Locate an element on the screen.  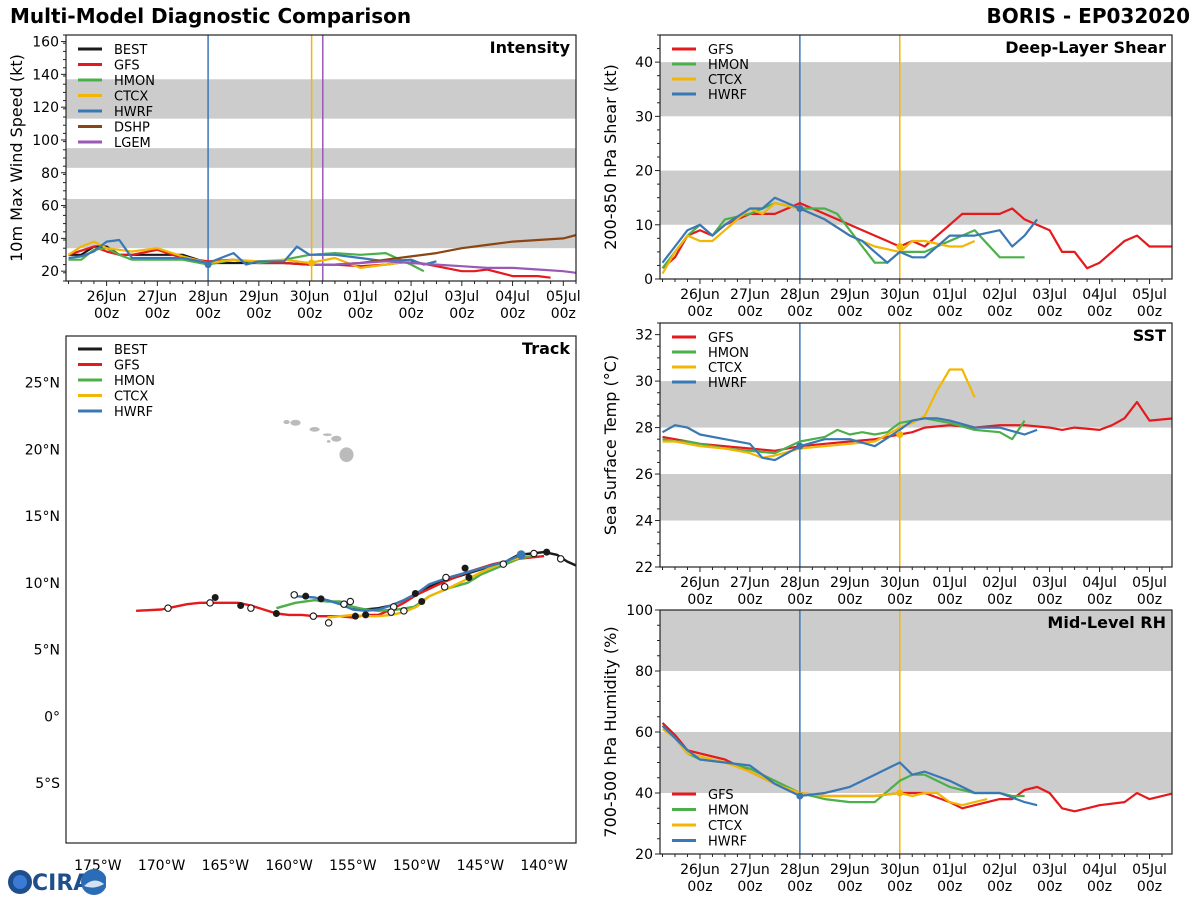
lon-label: 175°W is located at coordinates (98, 866).